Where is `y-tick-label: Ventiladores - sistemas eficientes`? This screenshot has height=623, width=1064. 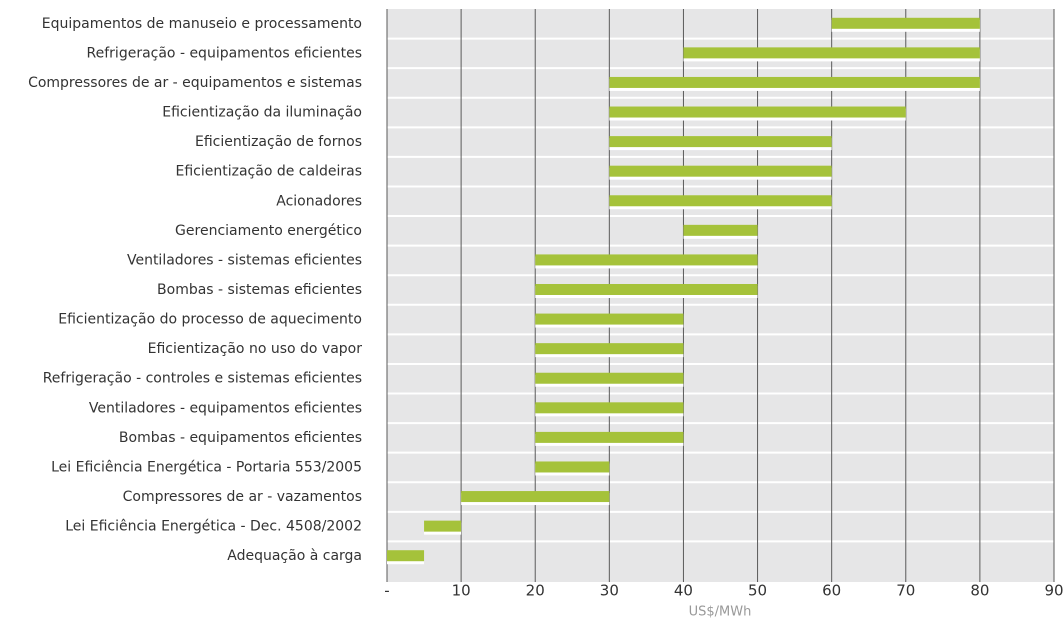
y-tick-label: Ventiladores - sistemas eficientes is located at coordinates (244, 260).